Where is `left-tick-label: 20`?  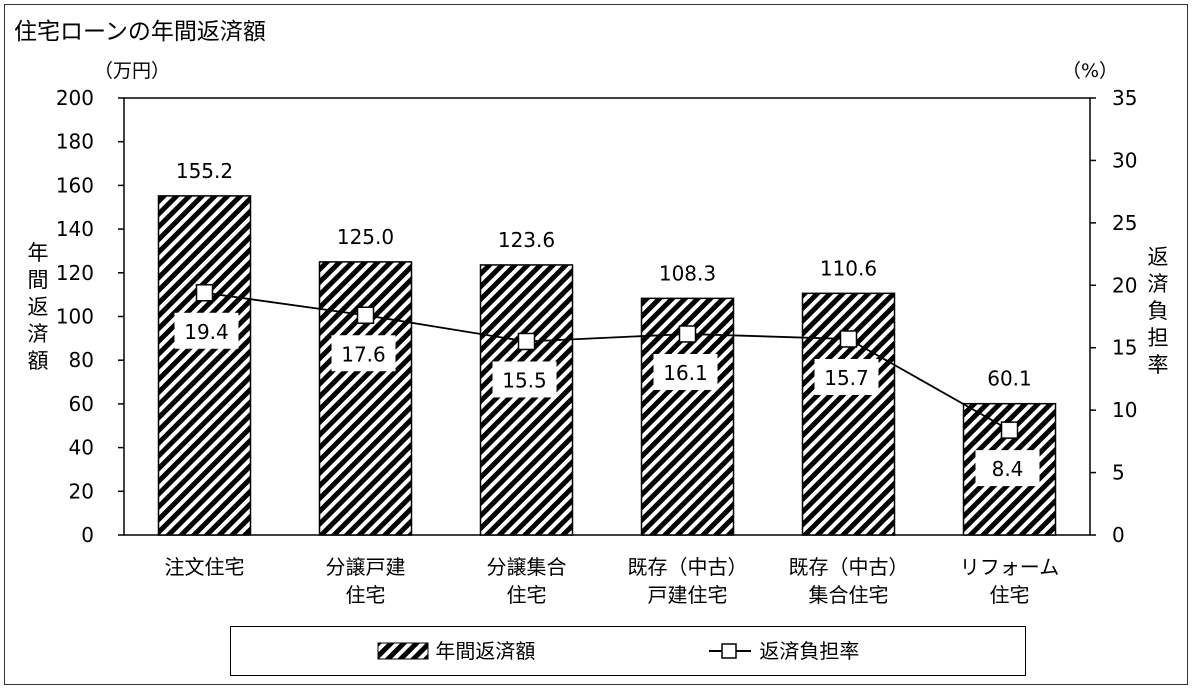
left-tick-label: 20 is located at coordinates (81, 491).